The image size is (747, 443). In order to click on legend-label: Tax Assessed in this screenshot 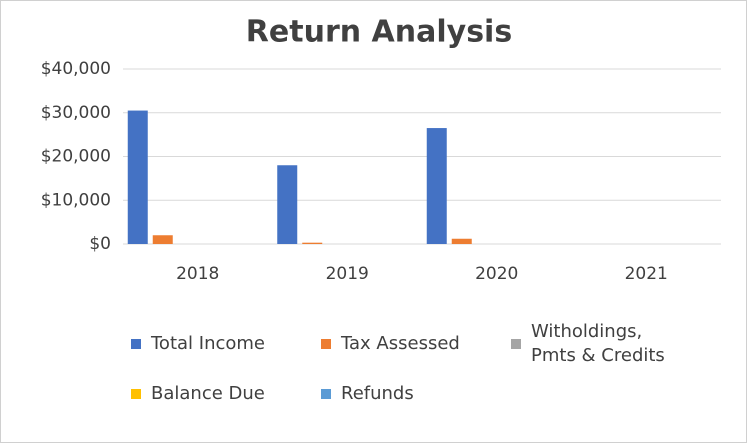, I will do `click(400, 343)`.